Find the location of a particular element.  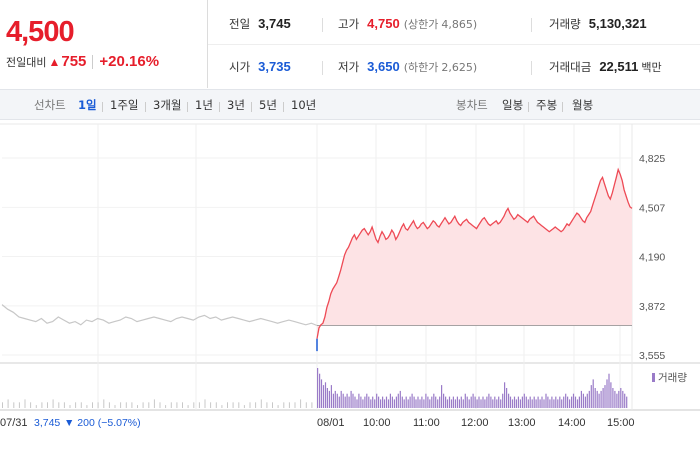

series-prev-day-line is located at coordinates (159, 315).